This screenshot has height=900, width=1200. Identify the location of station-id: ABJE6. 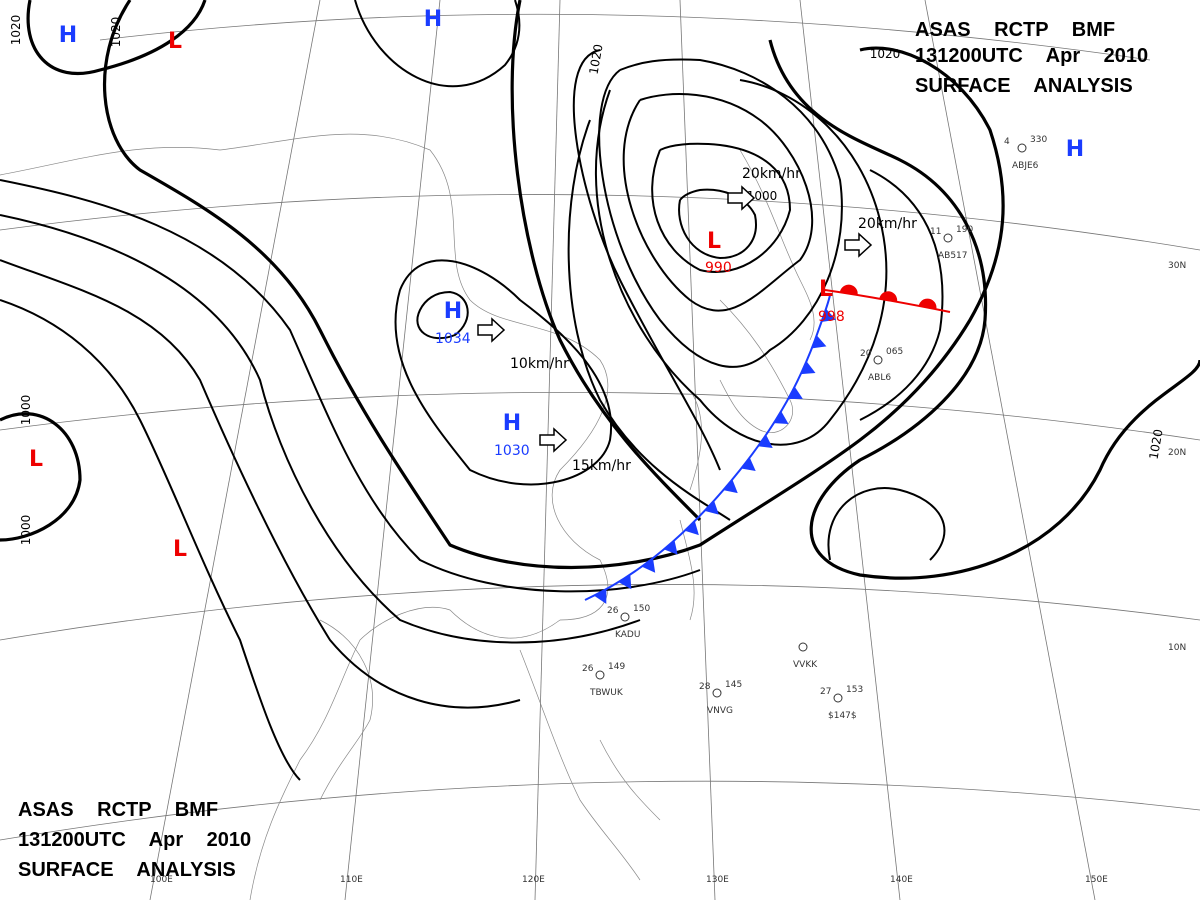
(1025, 166).